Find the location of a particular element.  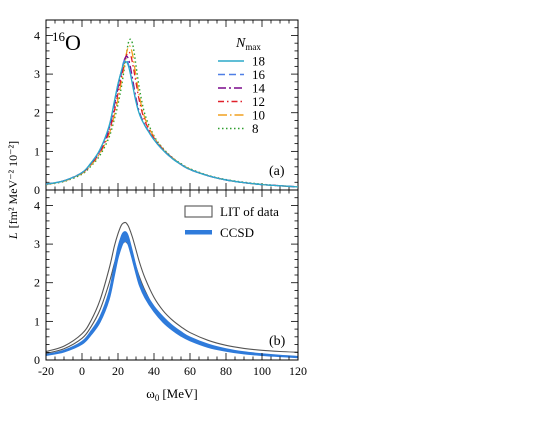

y-axis-label: L [fm² MeV⁻² 10⁻²] is located at coordinates (13, 190).